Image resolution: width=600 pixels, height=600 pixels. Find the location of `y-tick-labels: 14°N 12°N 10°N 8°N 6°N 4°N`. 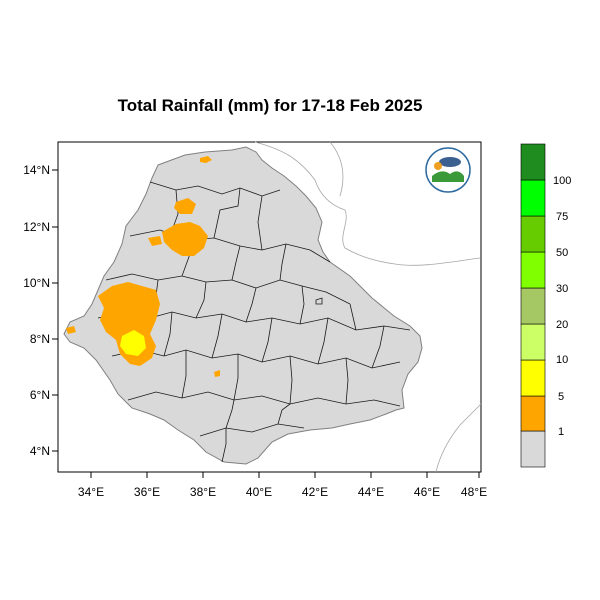

y-tick-labels: 14°N 12°N 10°N 8°N 6°N 4°N is located at coordinates (36, 310).